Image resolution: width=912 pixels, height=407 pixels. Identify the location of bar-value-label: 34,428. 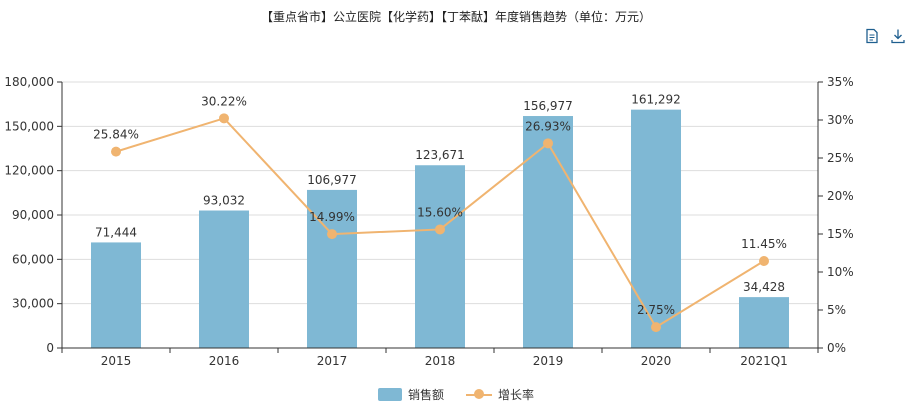
(764, 287).